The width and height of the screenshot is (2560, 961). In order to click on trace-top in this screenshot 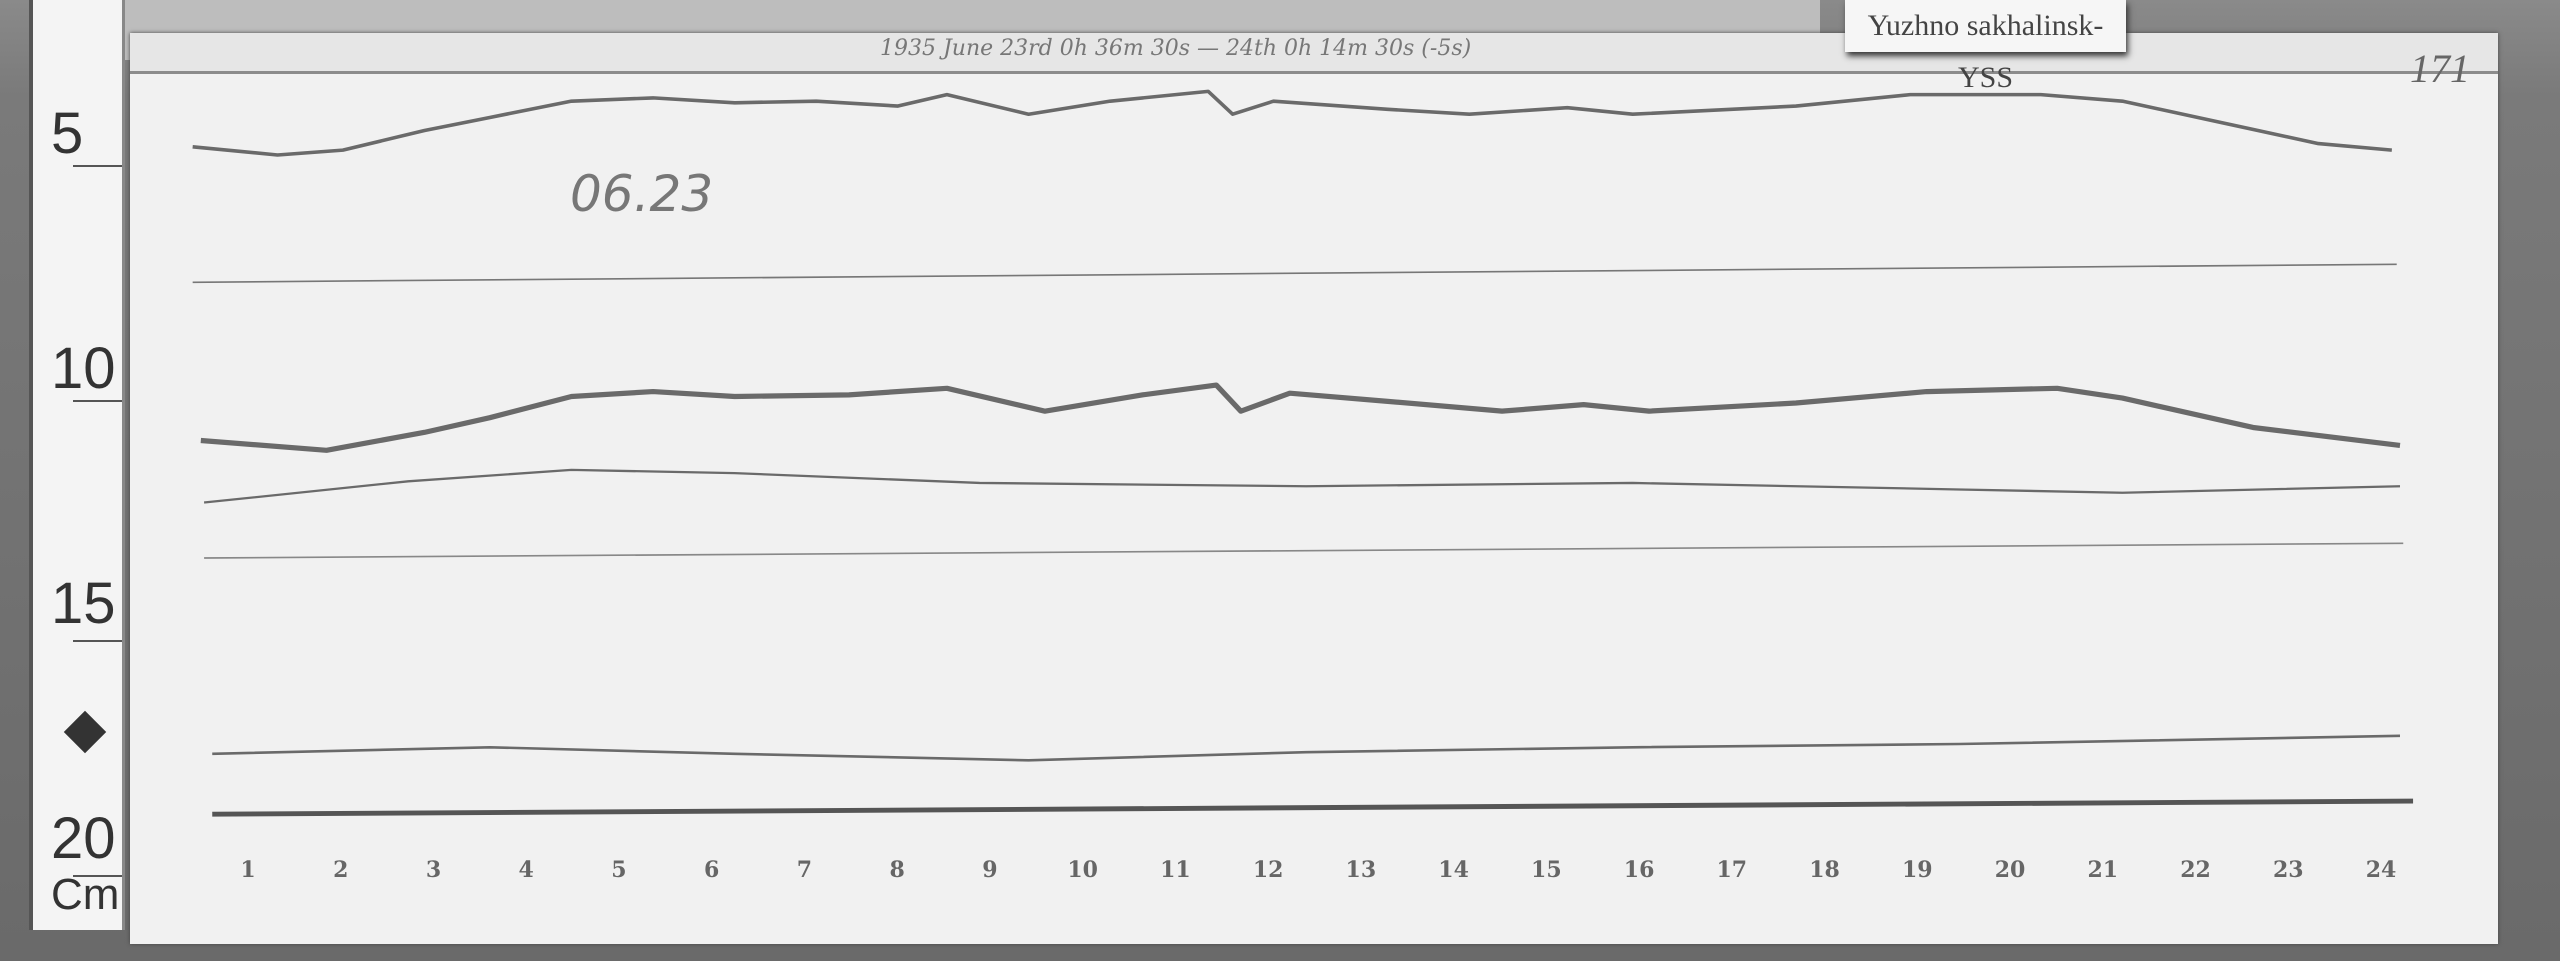, I will do `click(1292, 123)`.